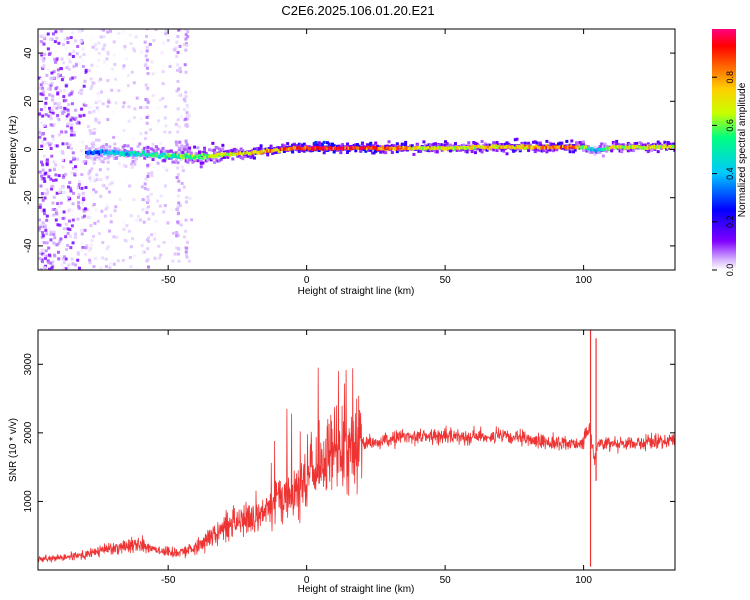 The height and width of the screenshot is (600, 750). Describe the element at coordinates (583, 280) in the screenshot. I see `x-tick-label: 100` at that location.